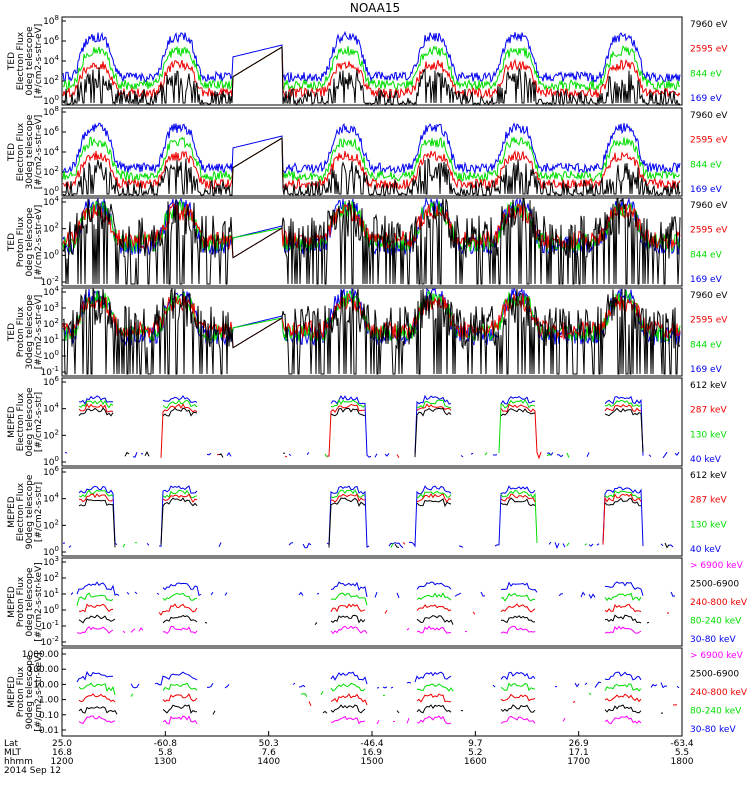 This screenshot has width=750, height=800. What do you see at coordinates (579, 744) in the screenshot?
I see `x-tick-lat: 26.9` at bounding box center [579, 744].